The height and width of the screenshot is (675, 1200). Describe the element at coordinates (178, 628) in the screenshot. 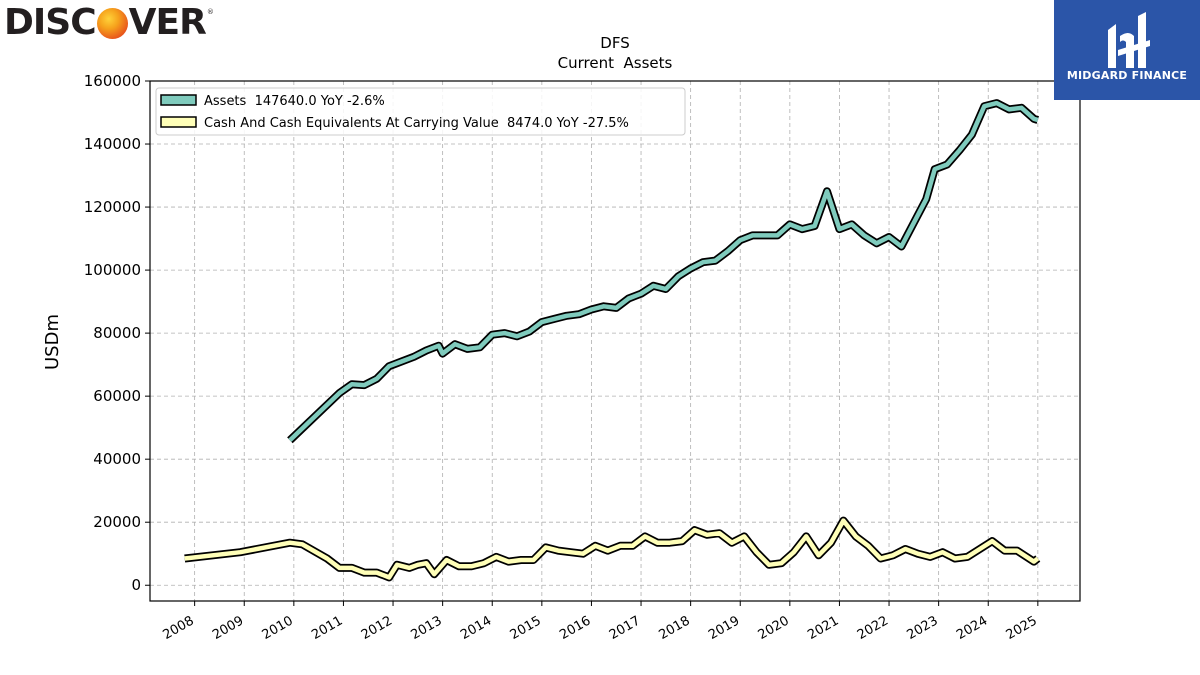

I see `x-tick-label: 2008` at that location.